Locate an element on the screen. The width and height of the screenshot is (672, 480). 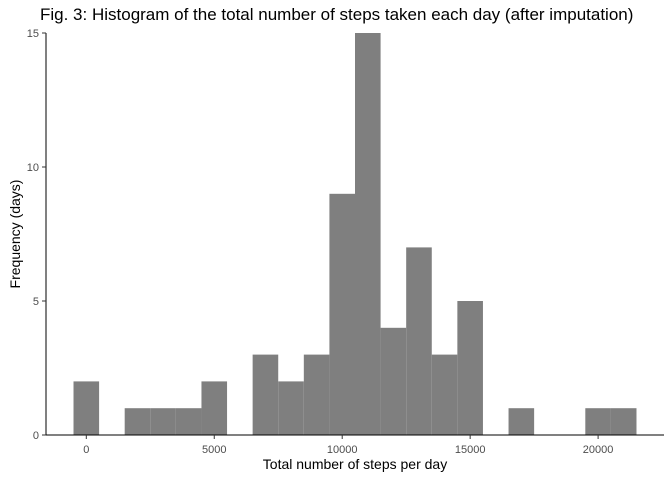
y-tick-label: 10 is located at coordinates (33, 168).